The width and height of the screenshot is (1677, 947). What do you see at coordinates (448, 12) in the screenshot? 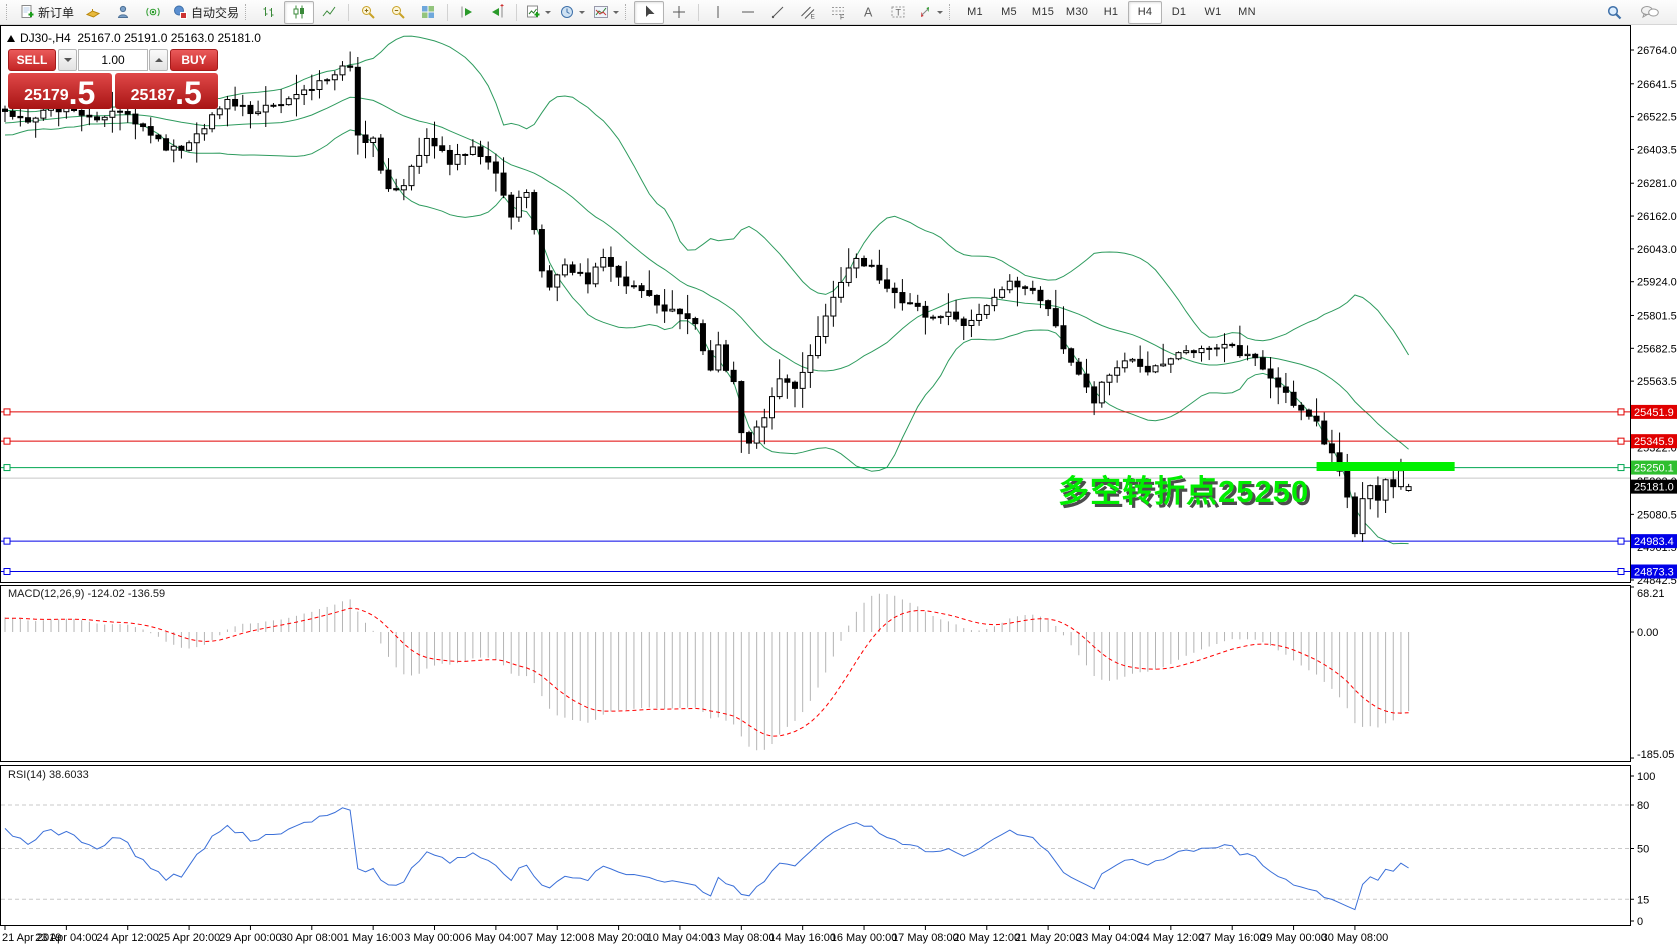
I see `toolbar-separator` at bounding box center [448, 12].